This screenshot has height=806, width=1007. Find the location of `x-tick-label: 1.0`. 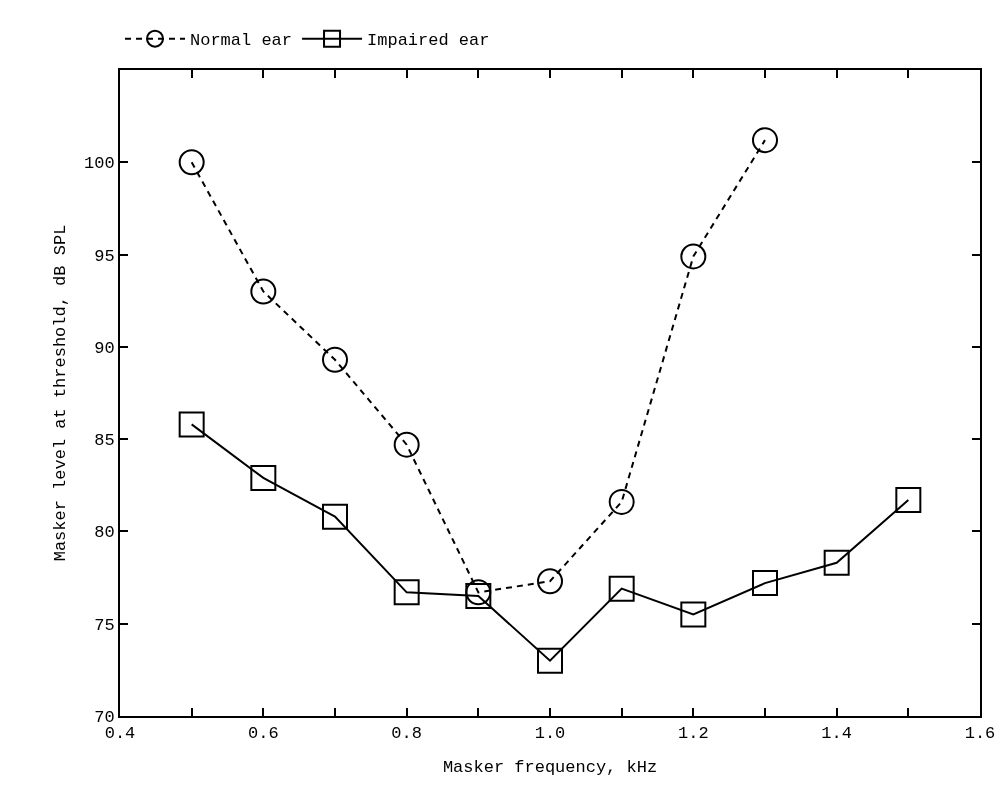

x-tick-label: 1.0 is located at coordinates (550, 734).